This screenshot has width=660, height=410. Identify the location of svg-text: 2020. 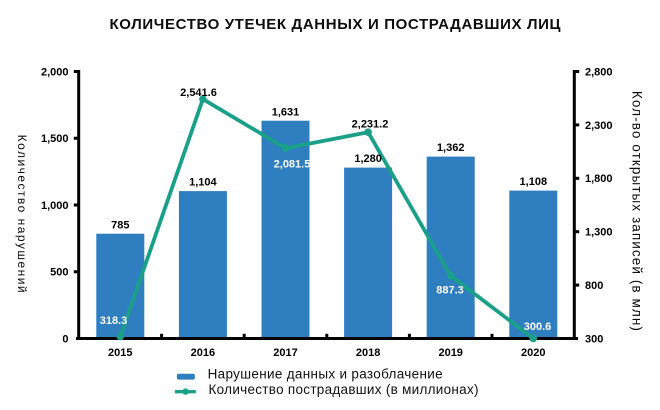
(533, 353).